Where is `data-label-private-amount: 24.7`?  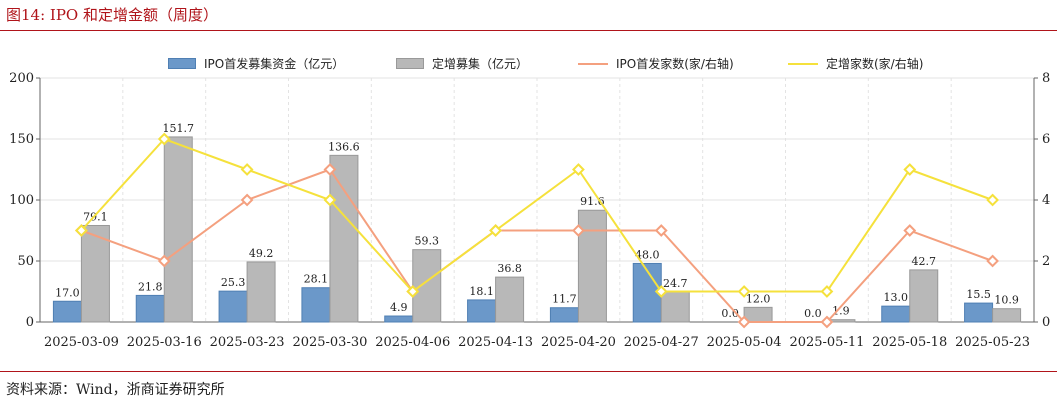
data-label-private-amount: 24.7 is located at coordinates (675, 283).